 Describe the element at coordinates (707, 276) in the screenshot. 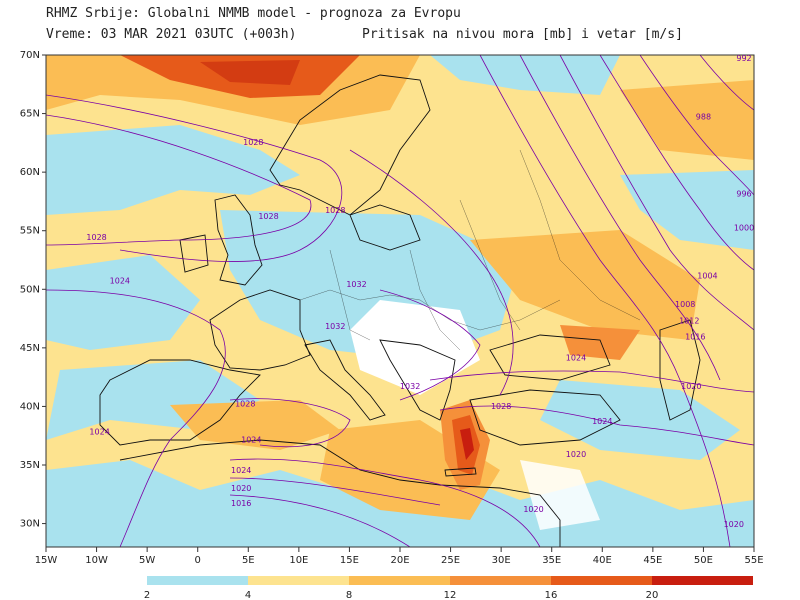

I see `isobar-label: 1004` at that location.